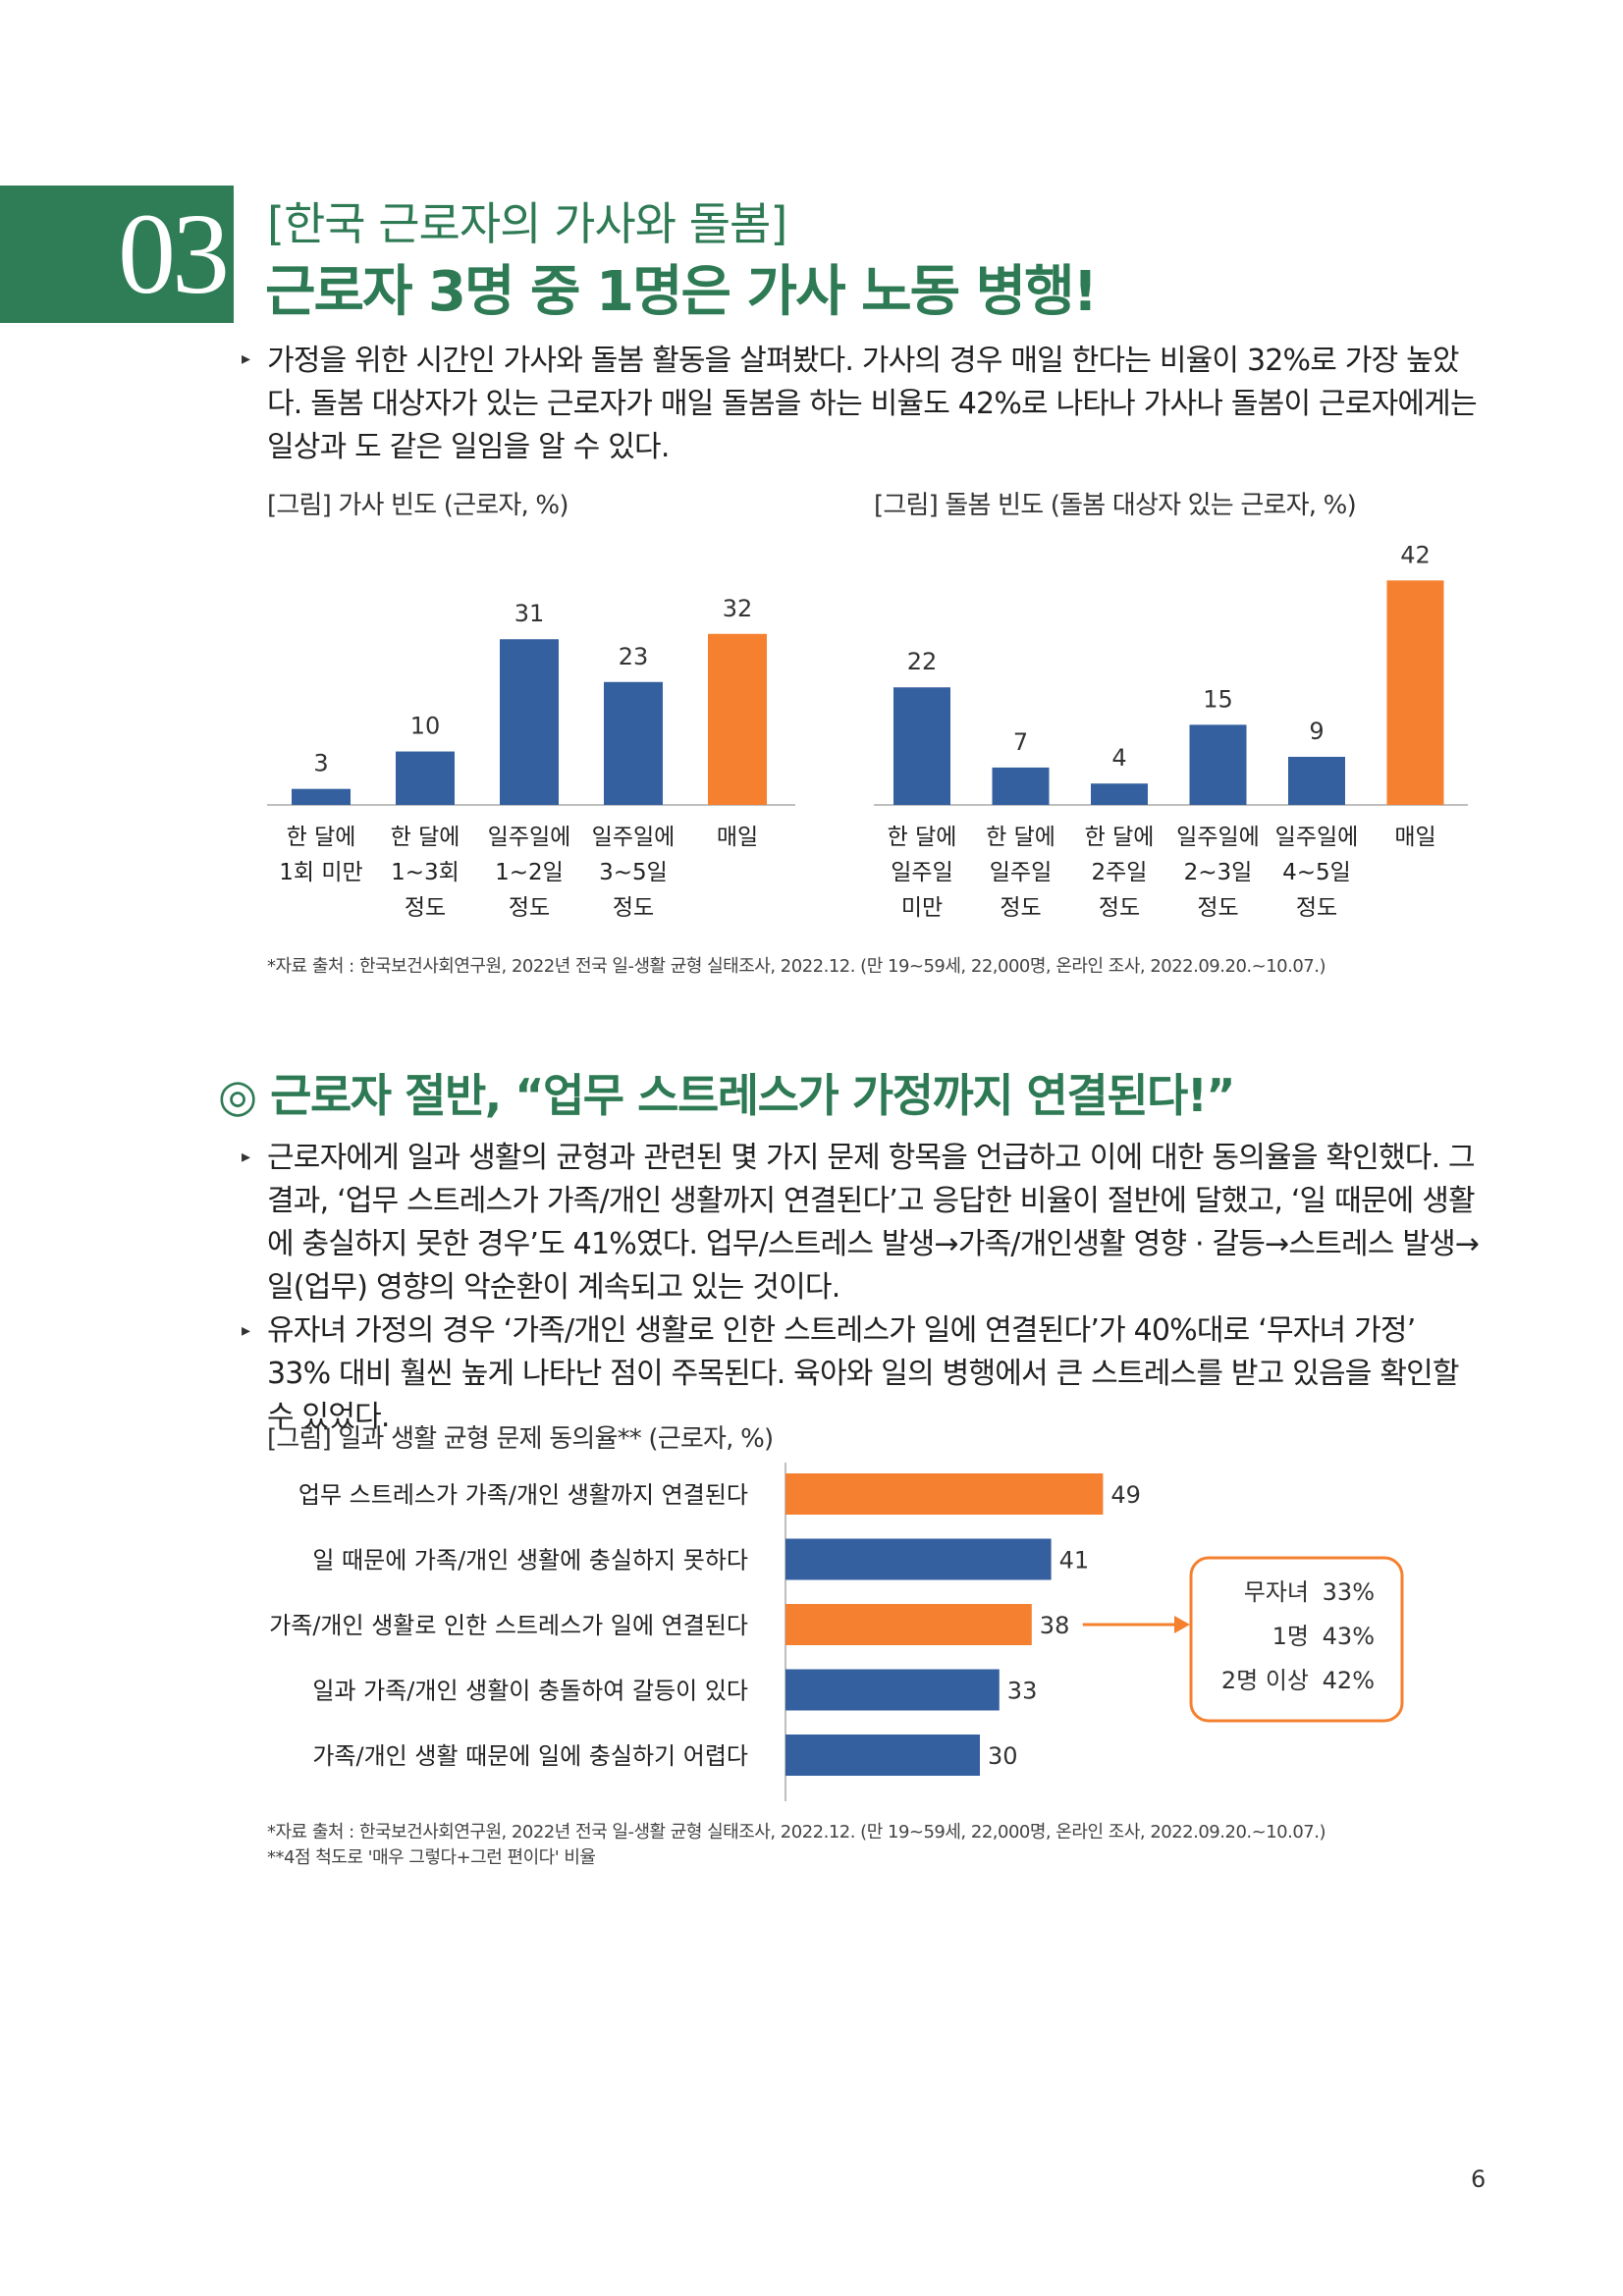  I want to click on data-label: 22, so click(922, 661).